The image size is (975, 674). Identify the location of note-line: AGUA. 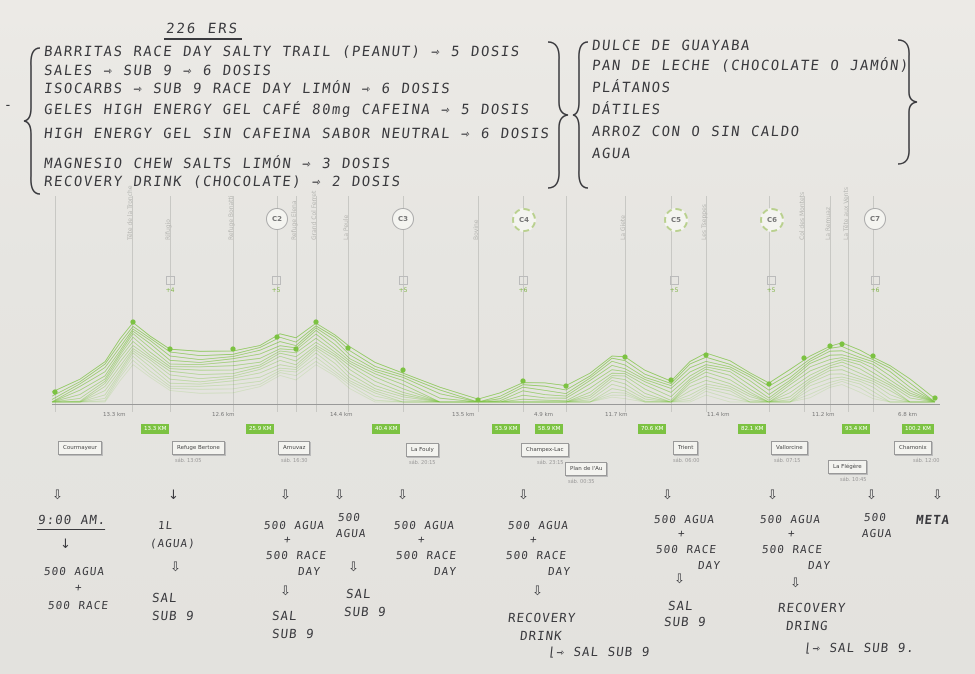
(877, 533).